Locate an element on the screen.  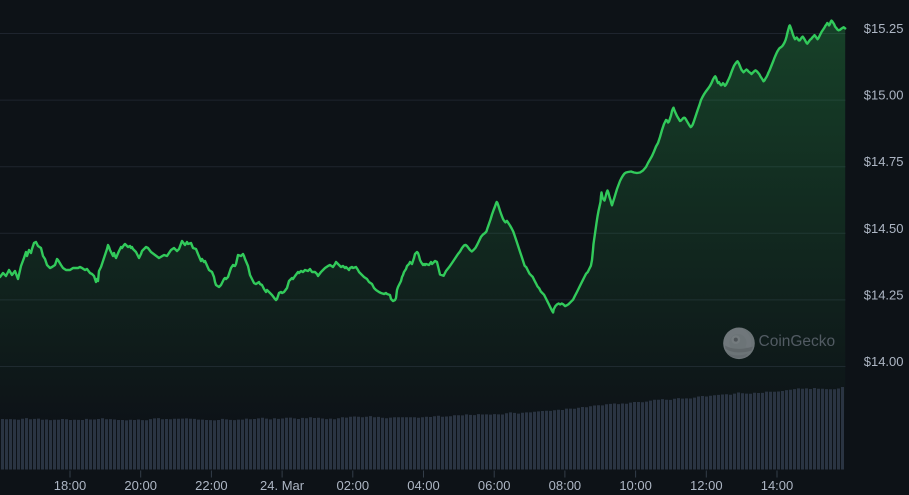
svg-text: $15.25 is located at coordinates (884, 28).